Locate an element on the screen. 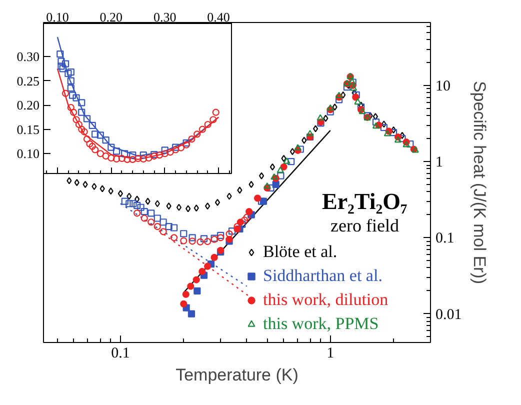 The height and width of the screenshot is (405, 521). y-tick-label: 0.15 is located at coordinates (28, 129).